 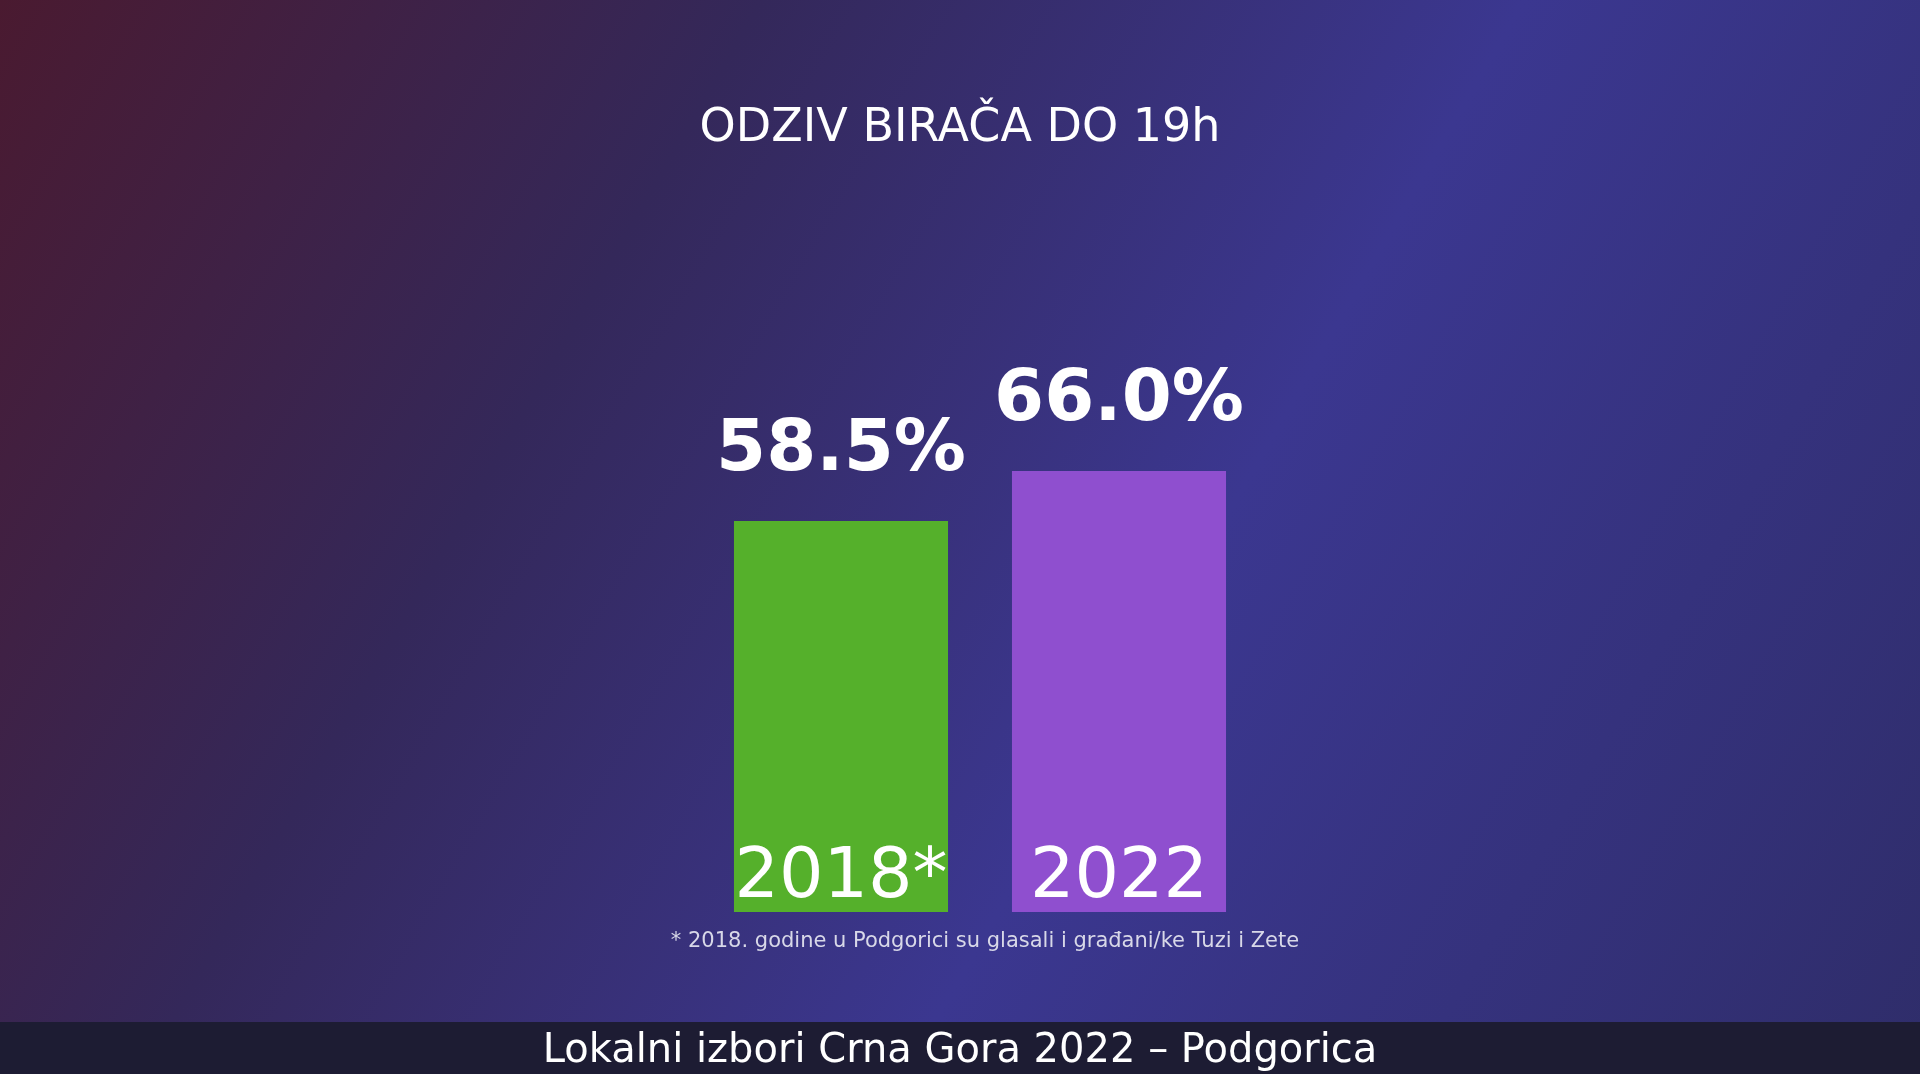 What do you see at coordinates (960, 125) in the screenshot?
I see `chart-title: ODZIV BIRAČA DO 19h` at bounding box center [960, 125].